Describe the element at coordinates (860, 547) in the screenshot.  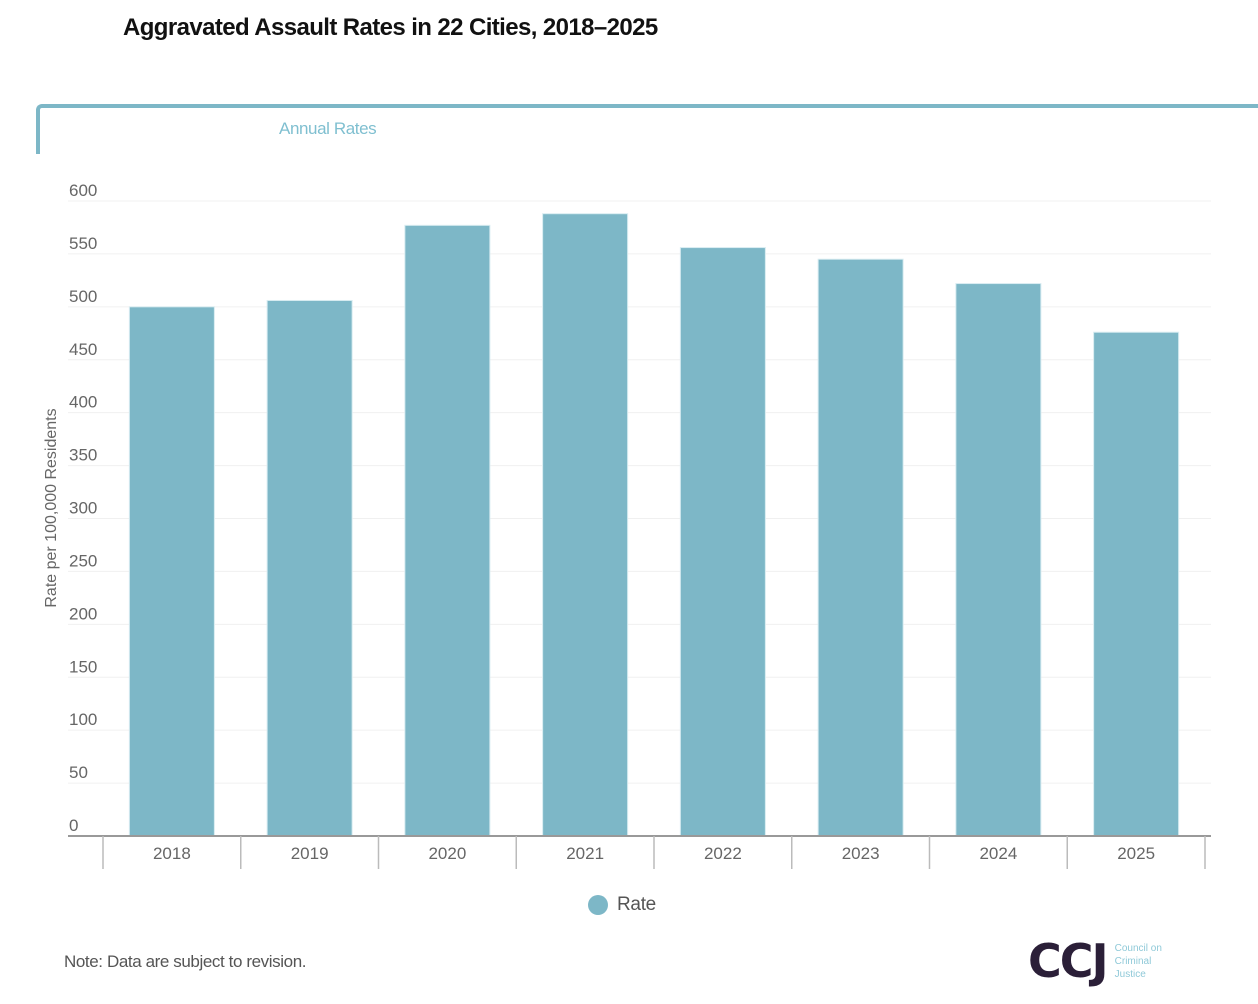
I see `bar-2023` at that location.